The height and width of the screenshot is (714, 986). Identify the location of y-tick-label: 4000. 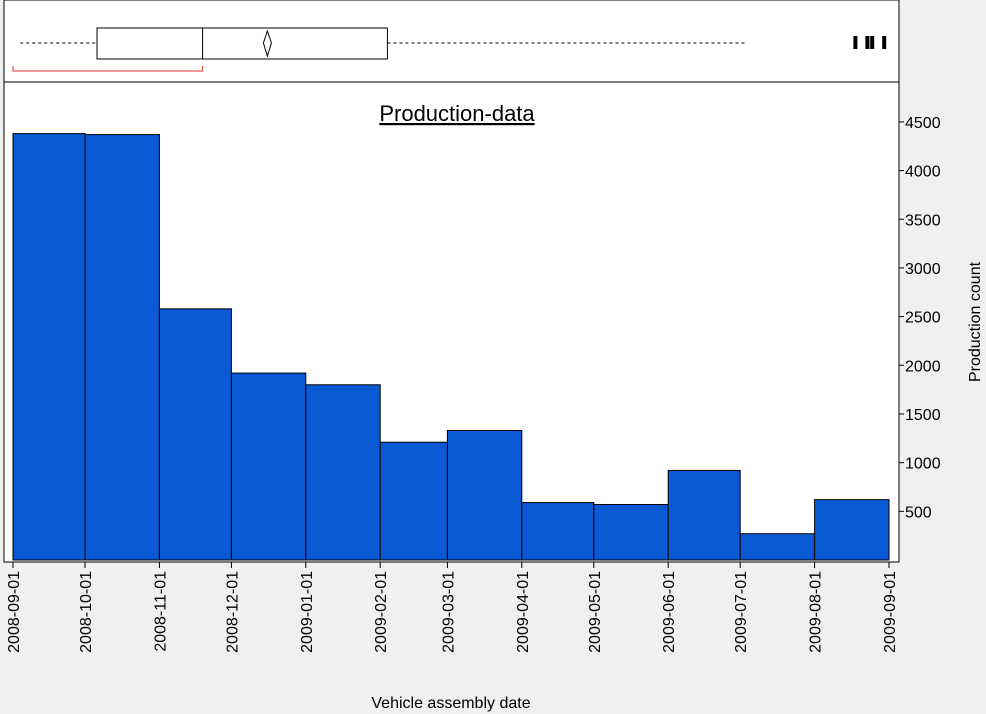
(923, 172).